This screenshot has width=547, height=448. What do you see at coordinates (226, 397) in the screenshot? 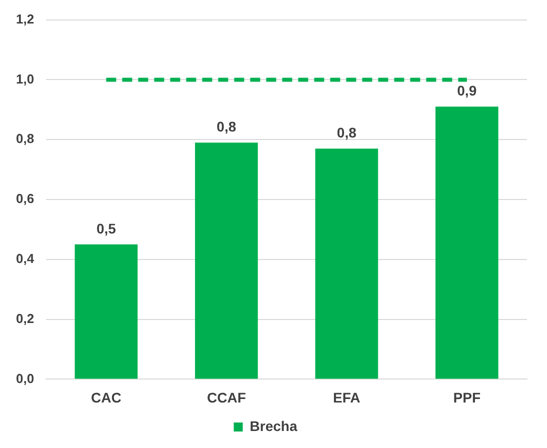
I see `x-tick-label: CCAF` at bounding box center [226, 397].